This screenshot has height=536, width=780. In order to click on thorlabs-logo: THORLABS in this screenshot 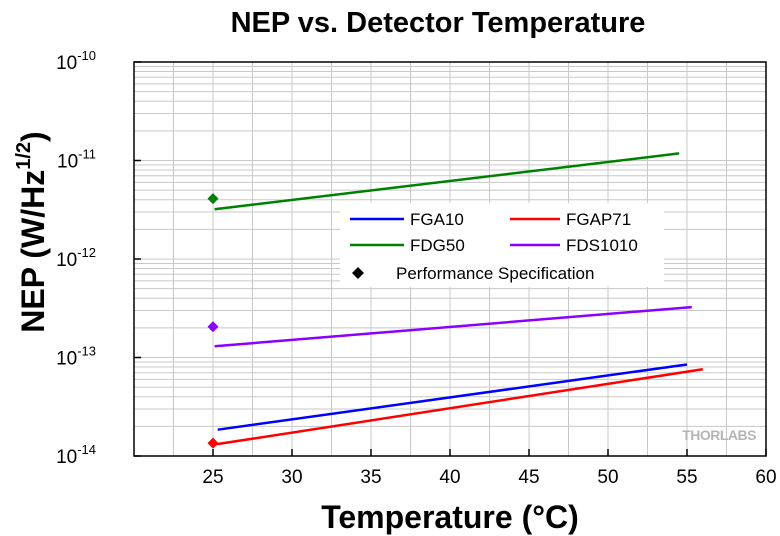, I will do `click(719, 435)`.